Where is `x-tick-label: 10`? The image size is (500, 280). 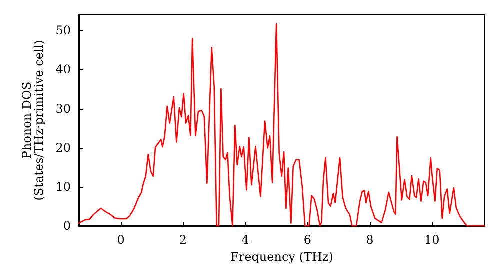 x-tick-label: 10 is located at coordinates (432, 240).